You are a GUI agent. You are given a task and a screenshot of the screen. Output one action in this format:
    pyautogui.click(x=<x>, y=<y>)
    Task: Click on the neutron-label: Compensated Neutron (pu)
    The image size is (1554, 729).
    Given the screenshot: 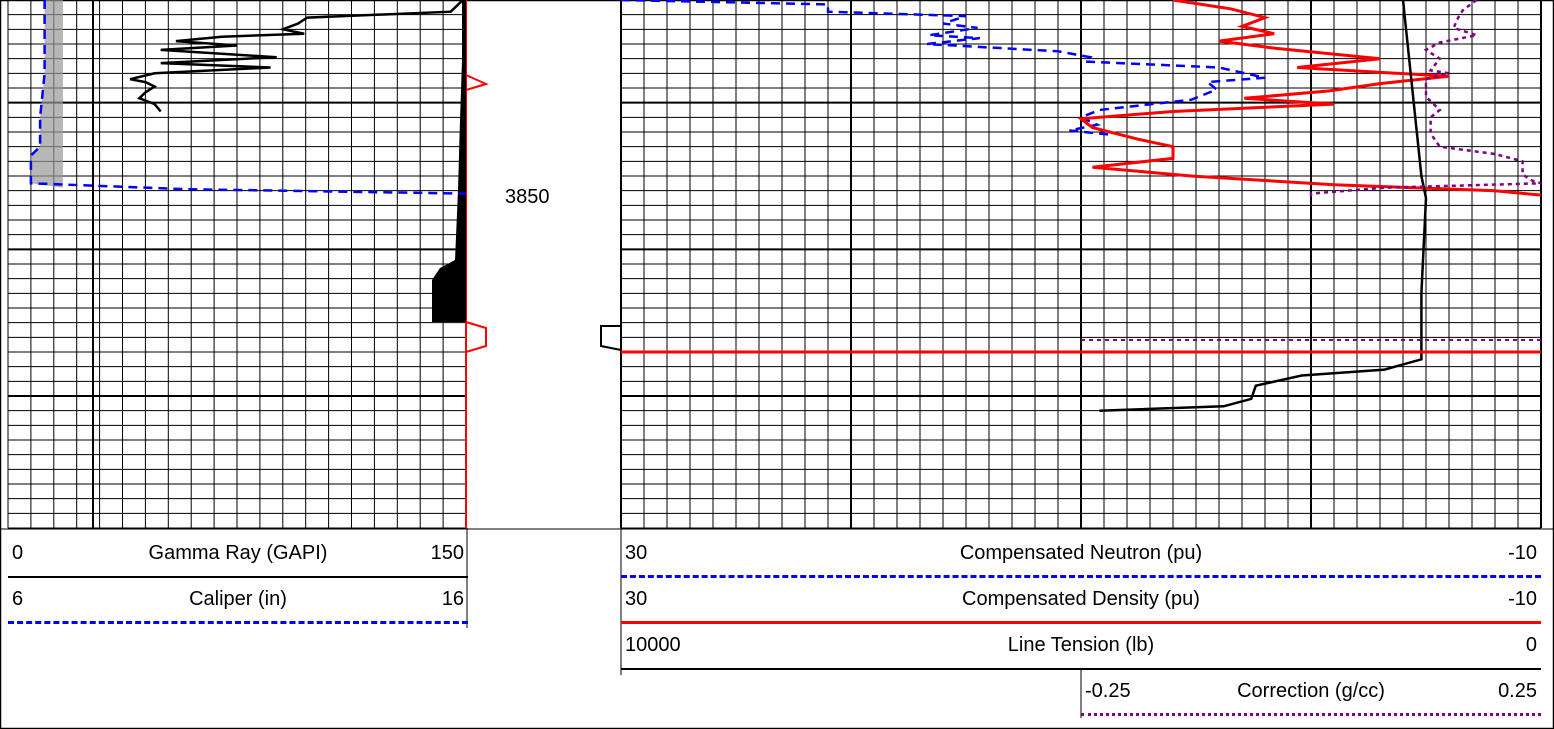 What is the action you would take?
    pyautogui.click(x=1081, y=553)
    